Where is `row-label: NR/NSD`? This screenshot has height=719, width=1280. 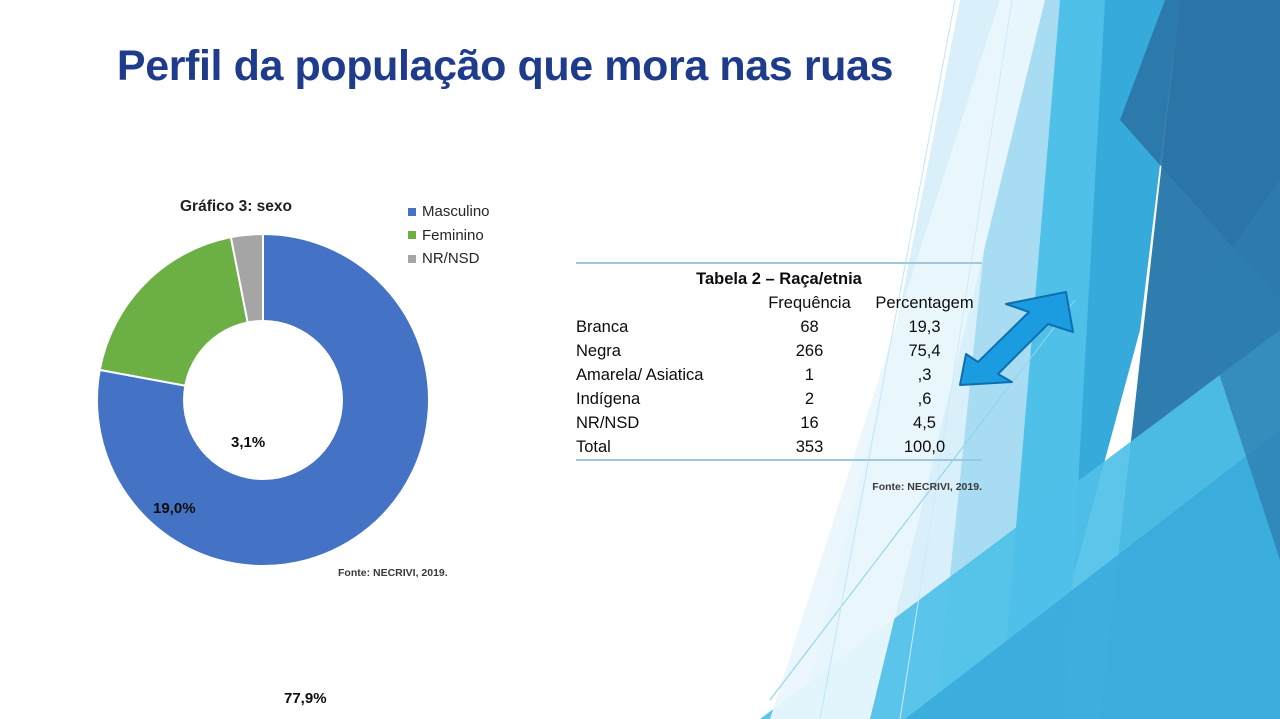 row-label: NR/NSD is located at coordinates (608, 423).